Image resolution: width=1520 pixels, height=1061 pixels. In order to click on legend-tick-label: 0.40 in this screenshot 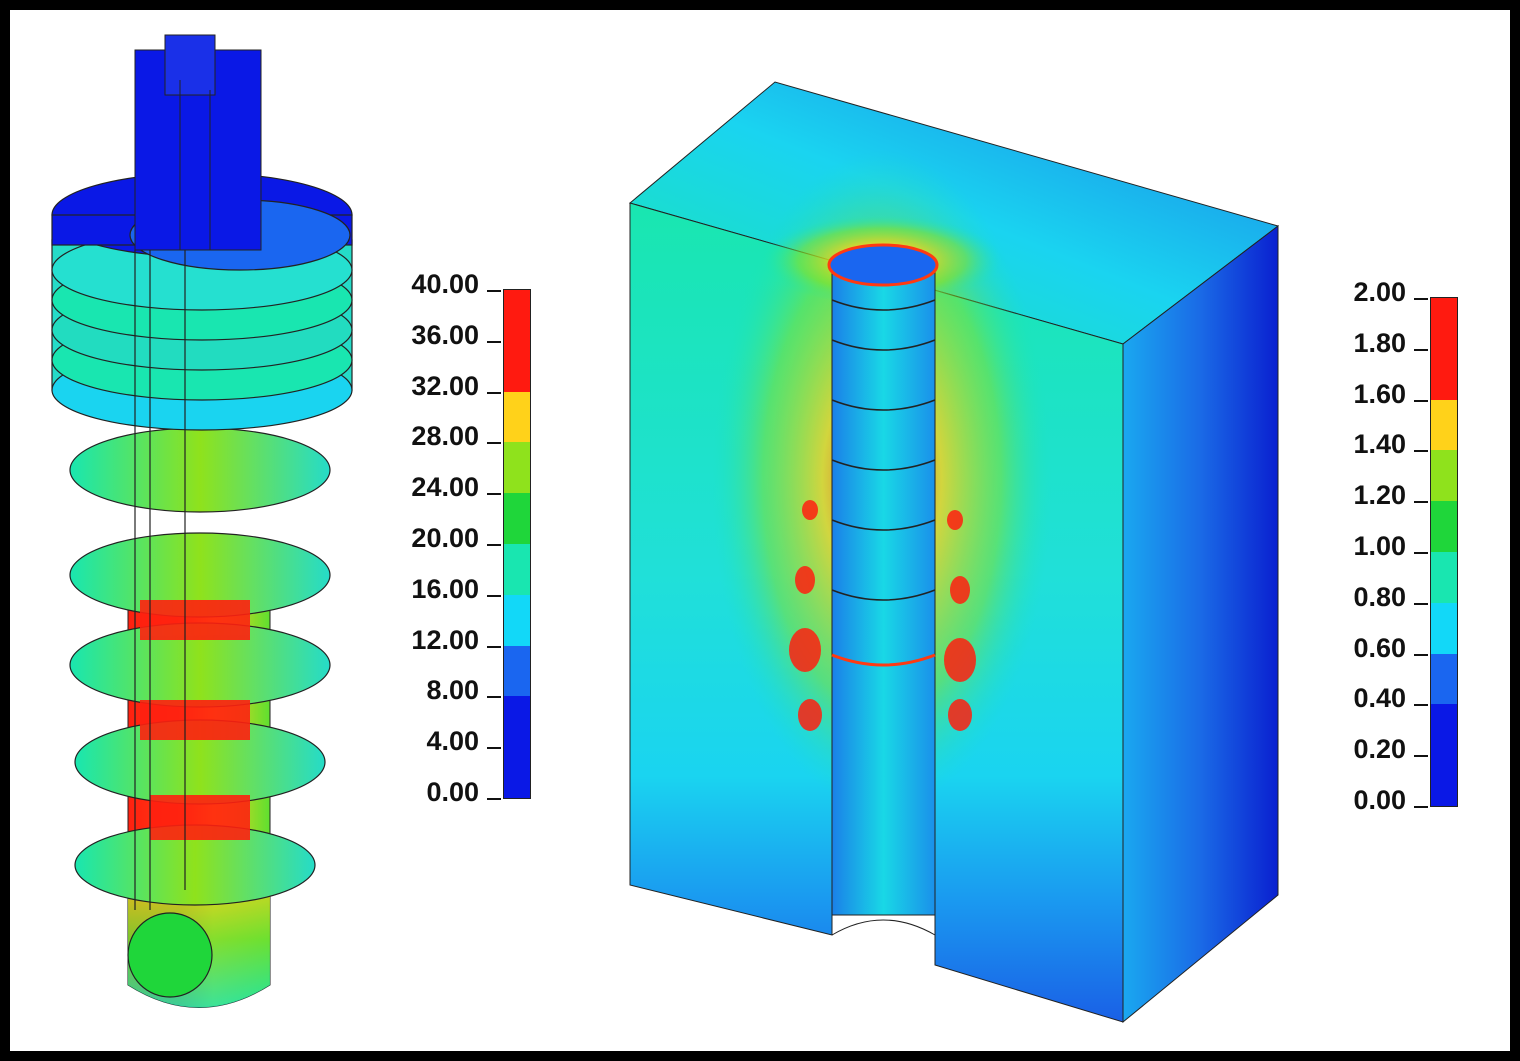, I will do `click(1373, 698)`.